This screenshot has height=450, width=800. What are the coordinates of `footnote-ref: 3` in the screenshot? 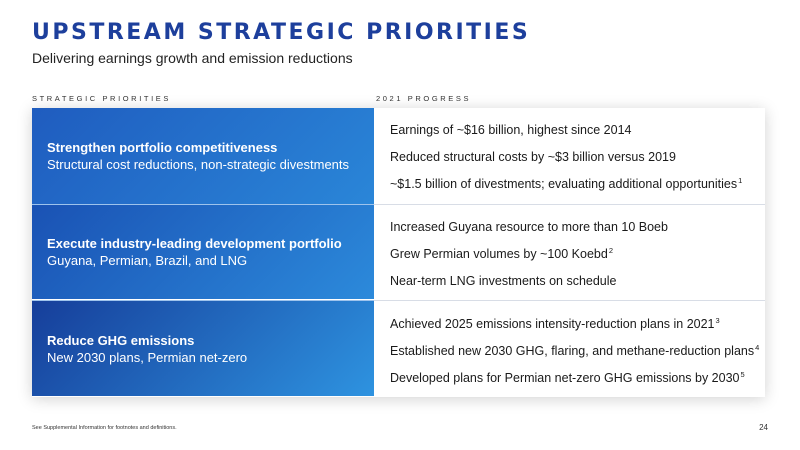 It's located at (717, 320).